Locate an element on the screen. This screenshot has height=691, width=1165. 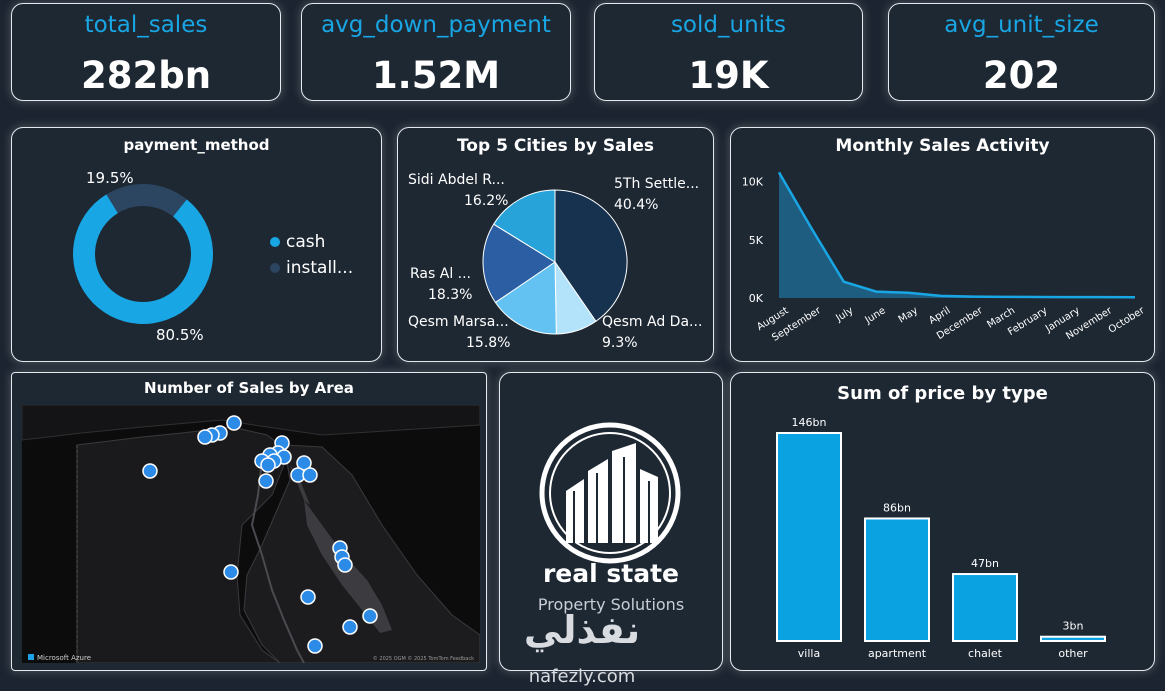
map-land-east is located at coordinates (361, 553).